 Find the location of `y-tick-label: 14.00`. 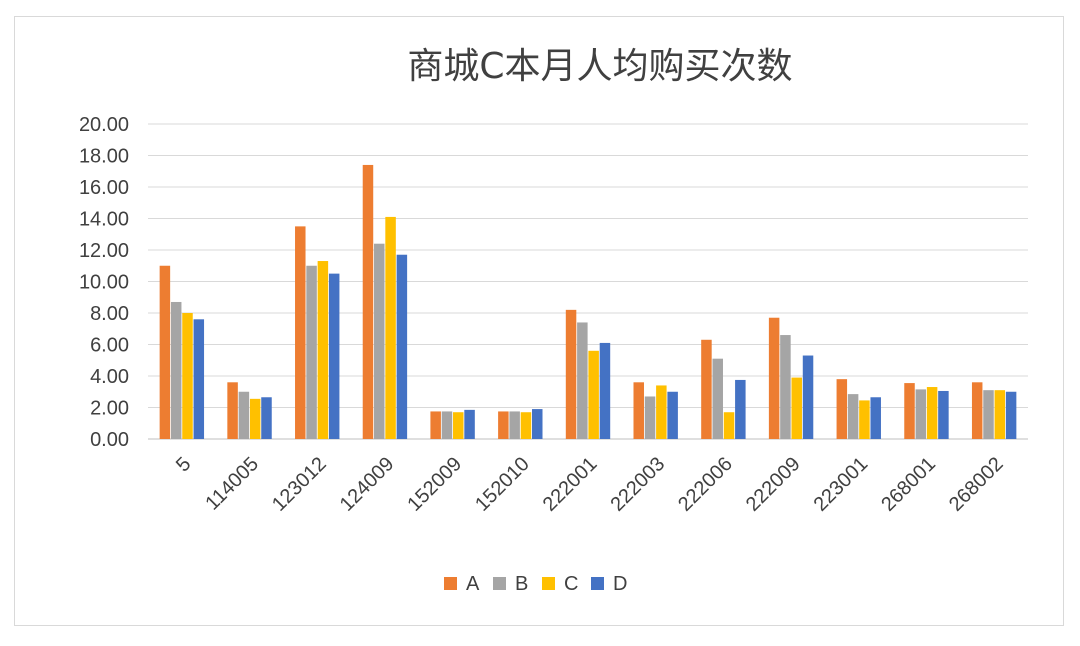

y-tick-label: 14.00 is located at coordinates (104, 220).